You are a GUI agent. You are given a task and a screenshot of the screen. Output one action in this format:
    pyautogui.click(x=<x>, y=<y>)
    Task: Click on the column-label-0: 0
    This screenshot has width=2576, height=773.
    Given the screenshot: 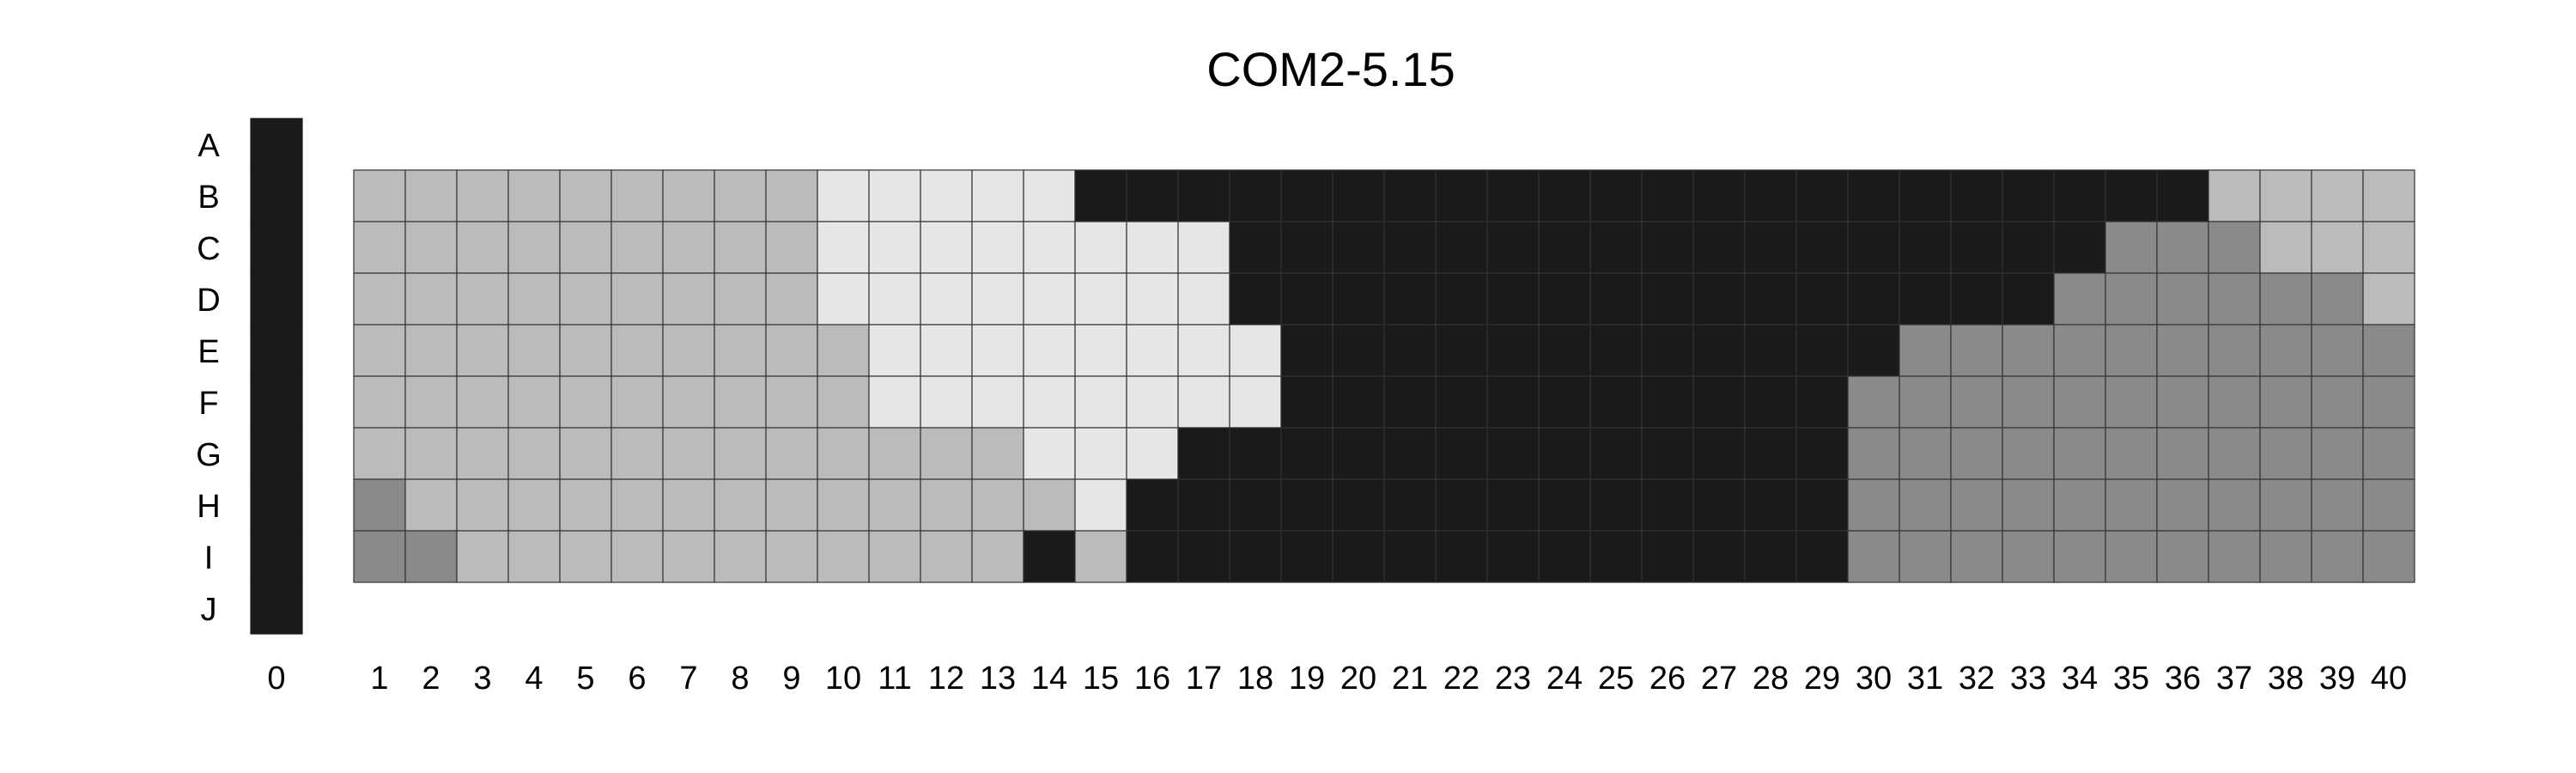 What is the action you would take?
    pyautogui.click(x=276, y=678)
    